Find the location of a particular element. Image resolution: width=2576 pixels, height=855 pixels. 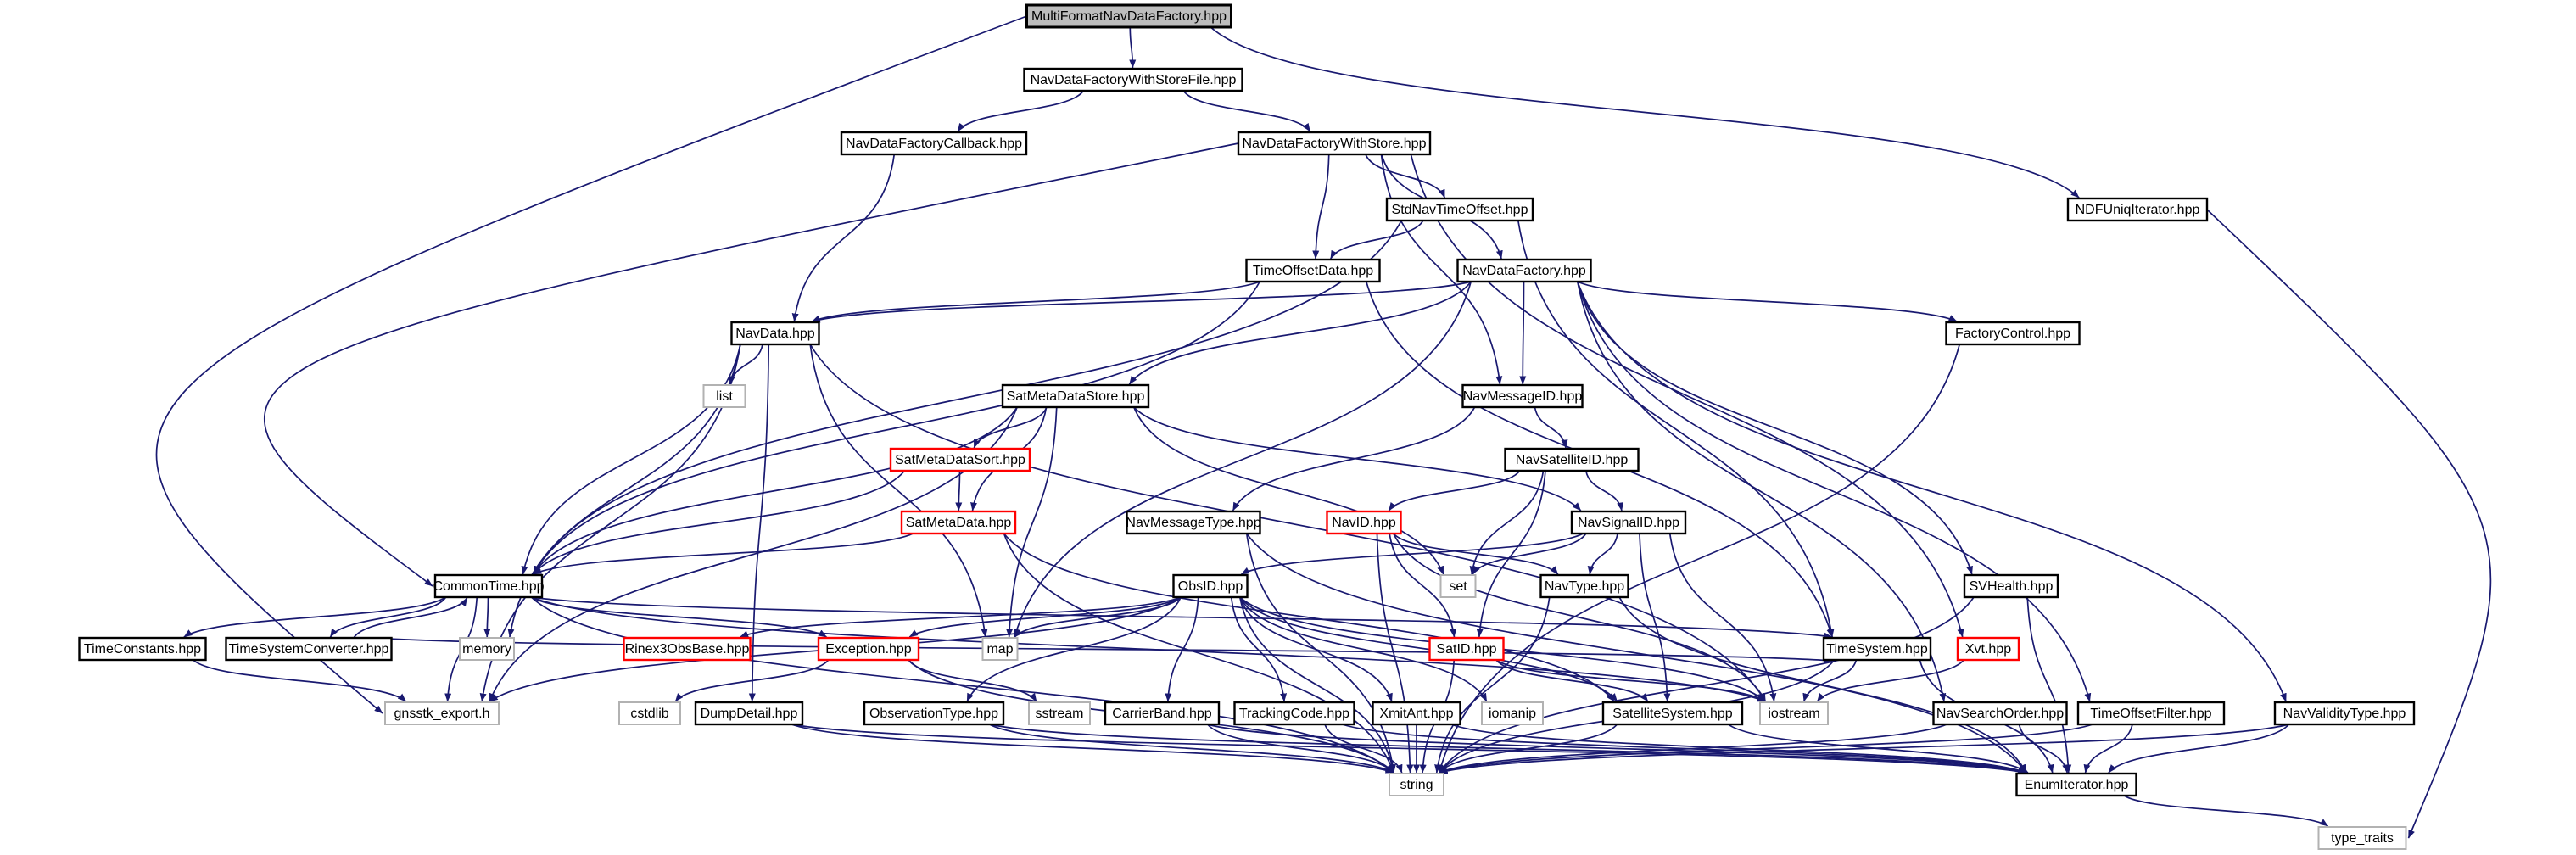

graph-node-set: set is located at coordinates (1458, 586).